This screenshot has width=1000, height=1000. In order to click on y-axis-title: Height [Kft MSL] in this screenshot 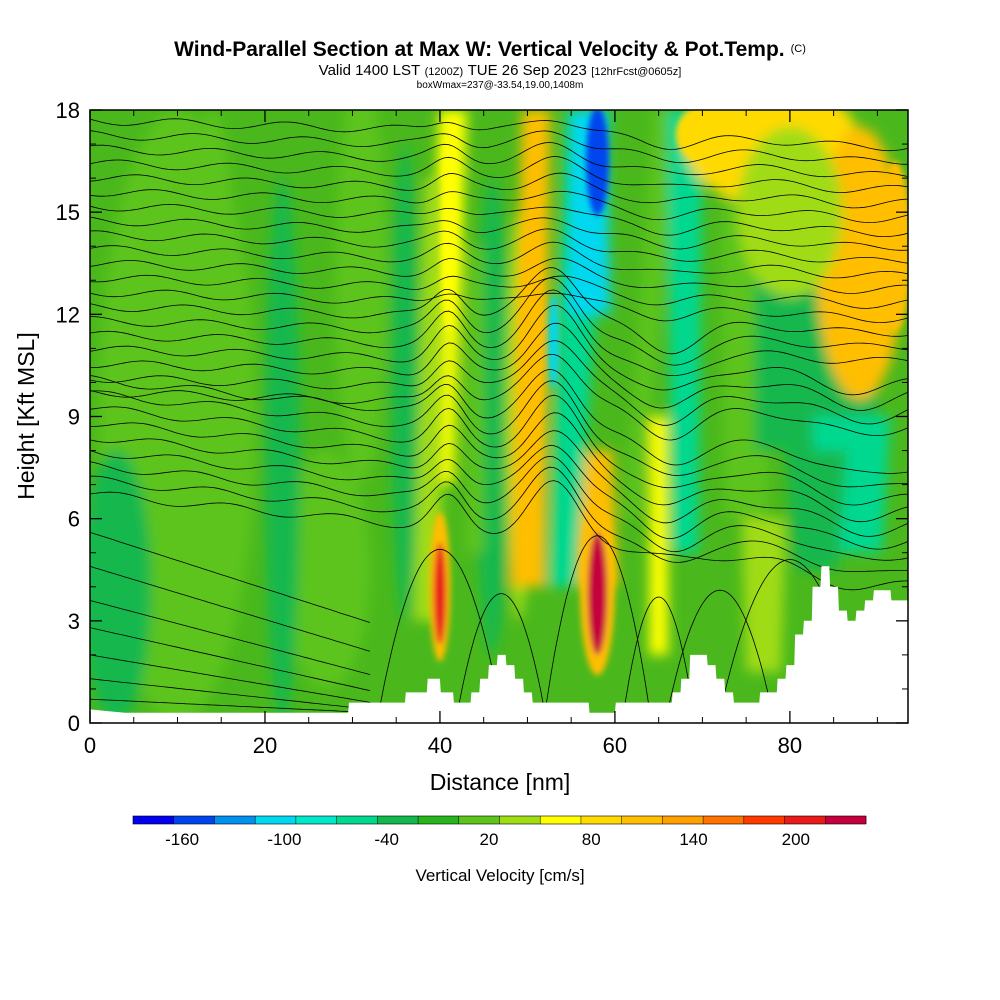, I will do `click(26, 415)`.